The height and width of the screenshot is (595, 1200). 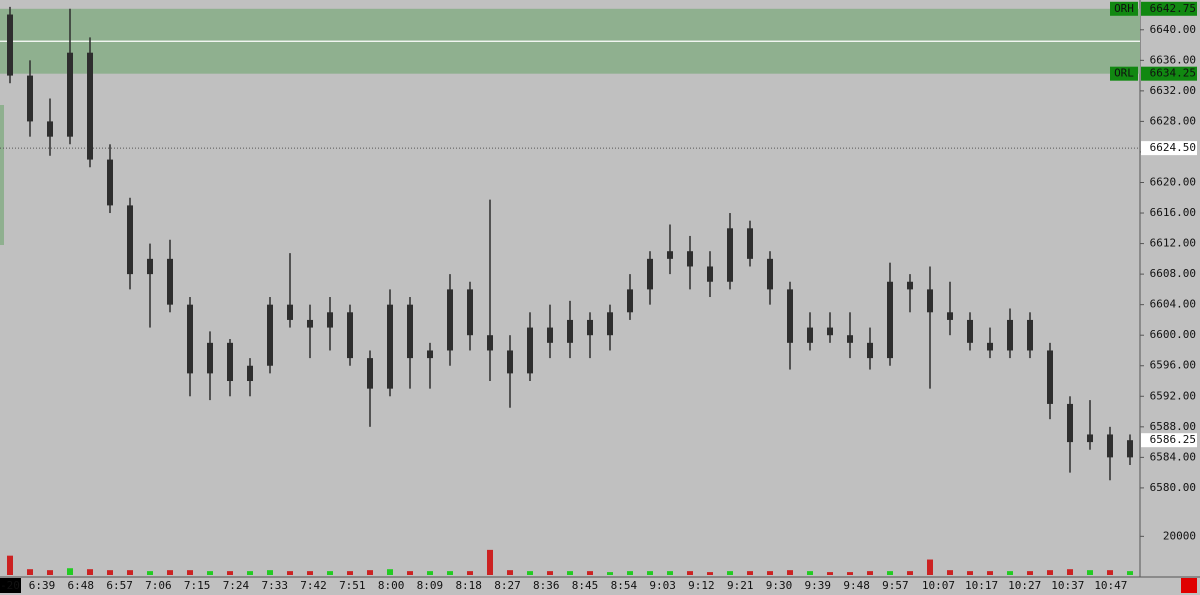 I want to click on x-tick-label: 10:37, so click(x=1067, y=585).